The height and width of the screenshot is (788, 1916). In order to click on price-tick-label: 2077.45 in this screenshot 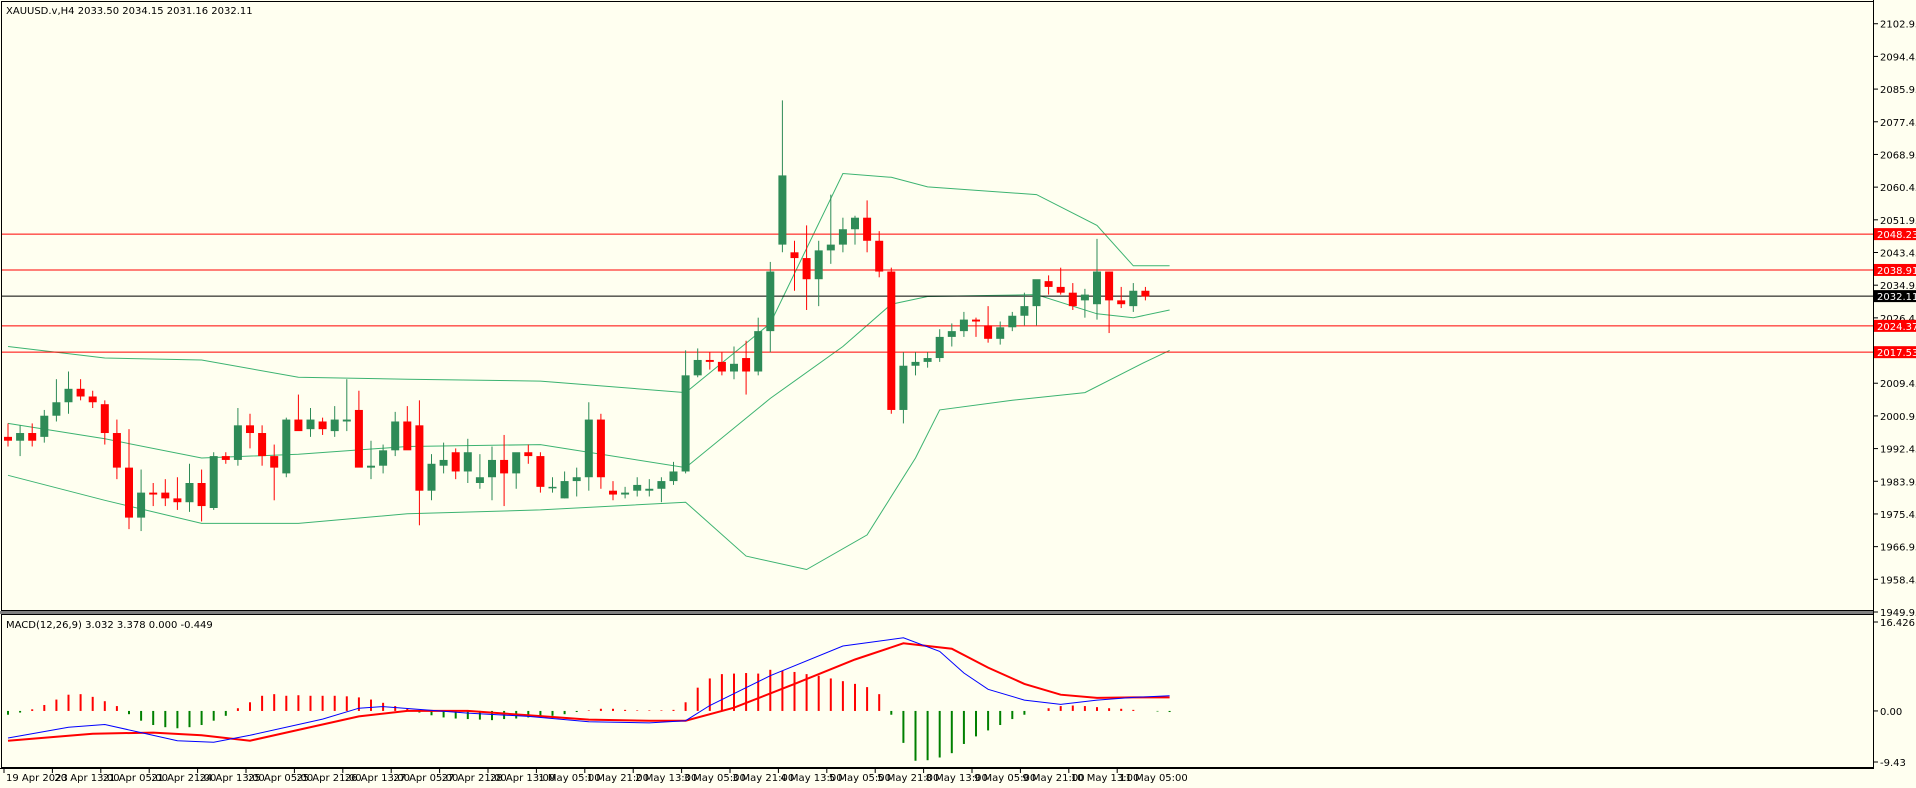, I will do `click(1898, 123)`.